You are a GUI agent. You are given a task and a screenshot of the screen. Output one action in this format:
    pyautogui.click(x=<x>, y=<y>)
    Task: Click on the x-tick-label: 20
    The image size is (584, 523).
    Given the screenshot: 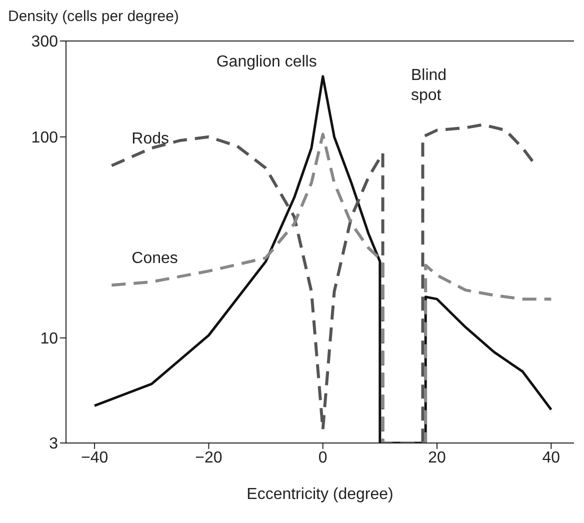 What is the action you would take?
    pyautogui.click(x=437, y=457)
    